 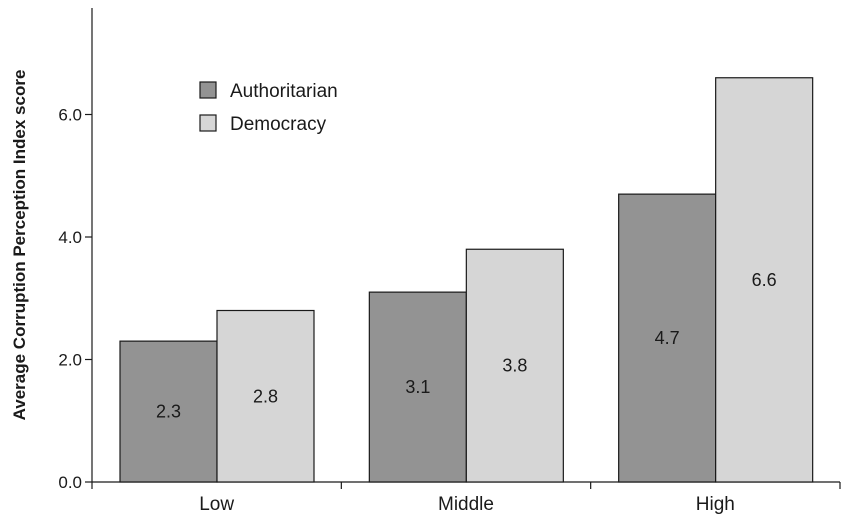 I want to click on legend-label: Democracy, so click(x=278, y=124).